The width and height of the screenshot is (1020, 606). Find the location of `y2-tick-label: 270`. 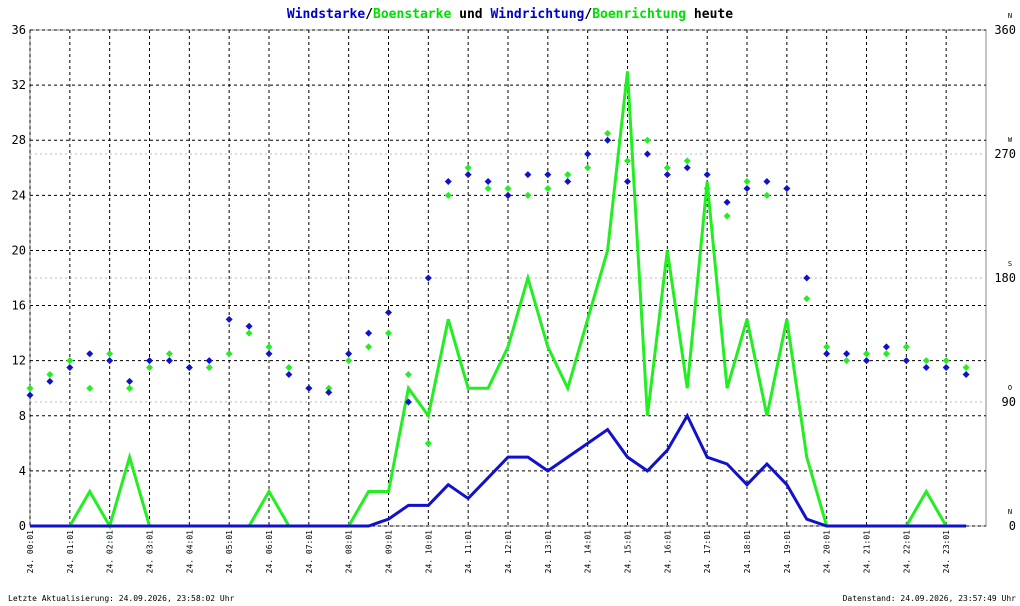

y2-tick-label: 270 is located at coordinates (1005, 154).